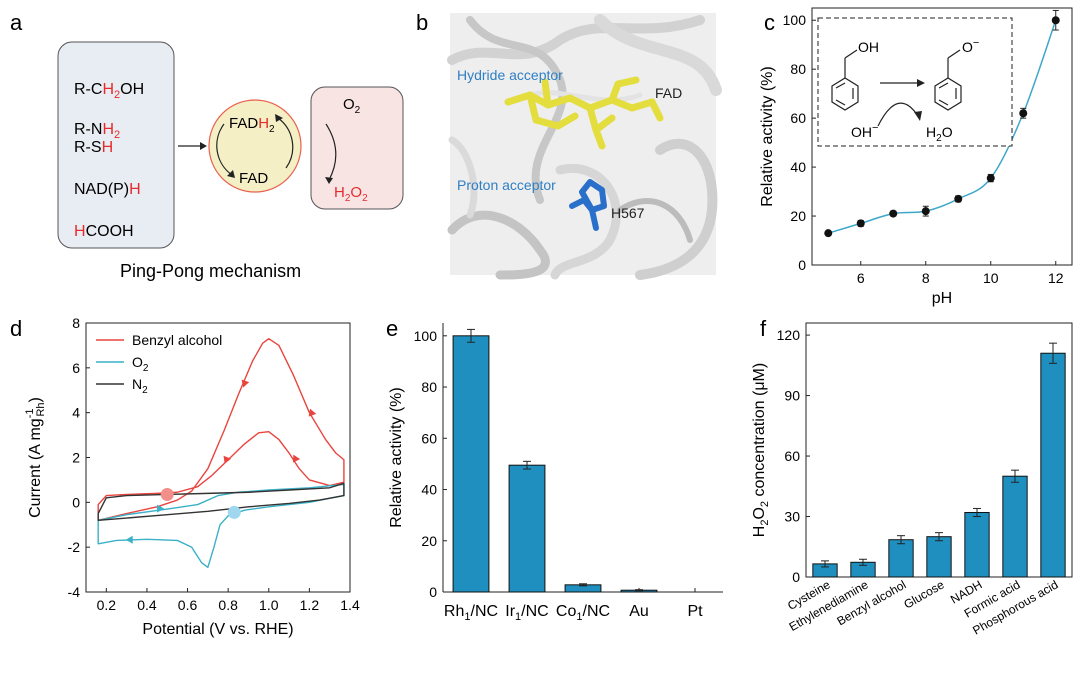 The image size is (1080, 673). What do you see at coordinates (942, 298) in the screenshot?
I see `x-axis-label: pH` at bounding box center [942, 298].